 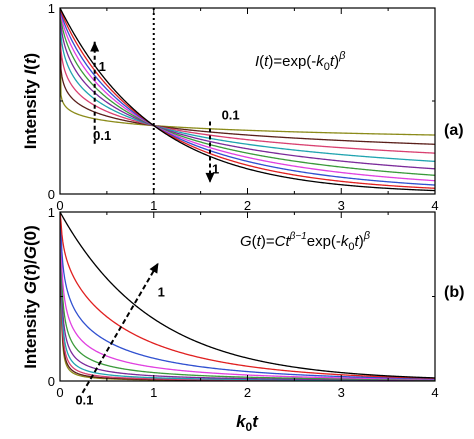 I want to click on panel-a-y-axis-title: Intensity I(t), so click(x=30, y=101).